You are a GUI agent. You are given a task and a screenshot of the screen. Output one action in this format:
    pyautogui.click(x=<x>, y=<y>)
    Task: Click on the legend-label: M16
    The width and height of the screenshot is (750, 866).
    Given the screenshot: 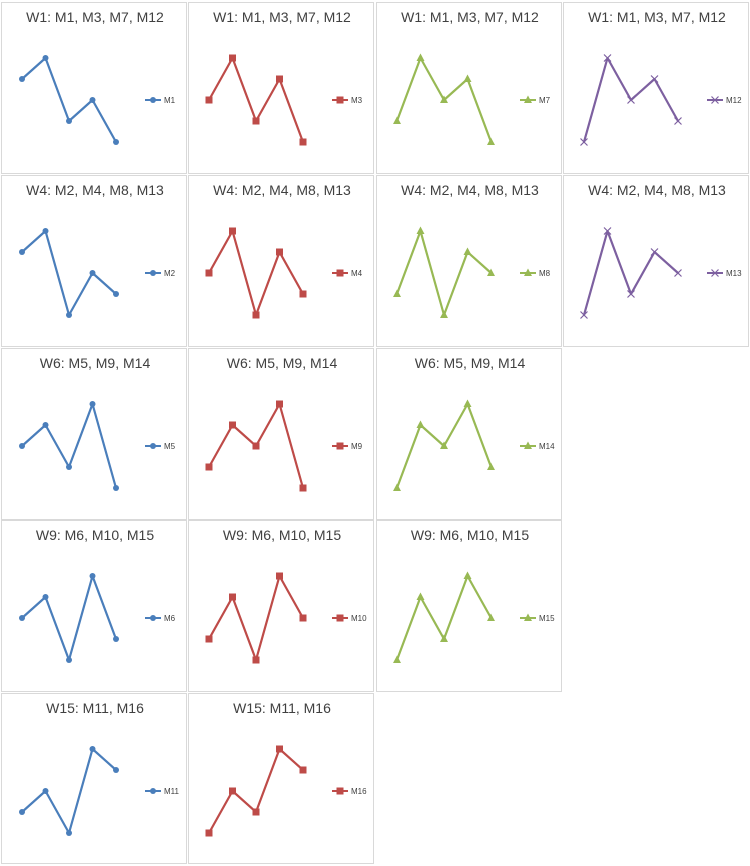 What is the action you would take?
    pyautogui.click(x=359, y=791)
    